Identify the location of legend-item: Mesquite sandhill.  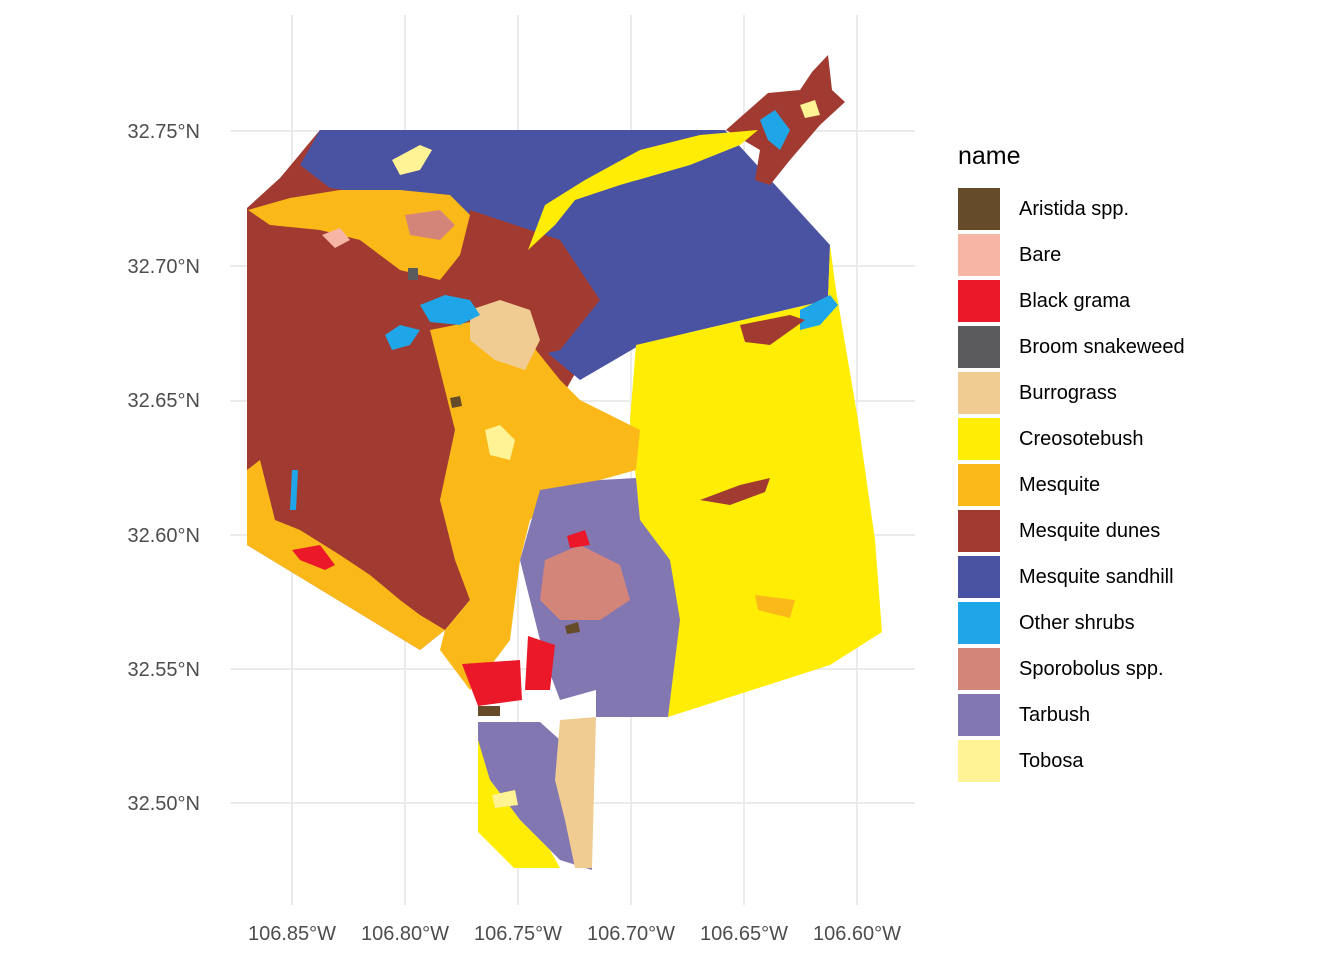
(1071, 577).